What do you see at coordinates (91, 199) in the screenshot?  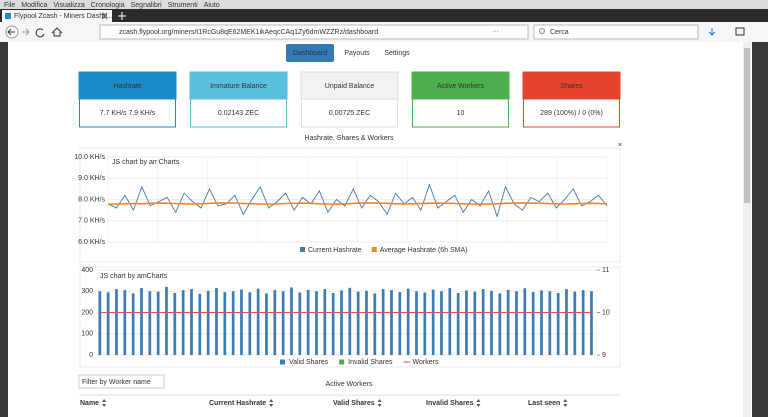 I see `y-tick-label: 8.0 KH/s` at bounding box center [91, 199].